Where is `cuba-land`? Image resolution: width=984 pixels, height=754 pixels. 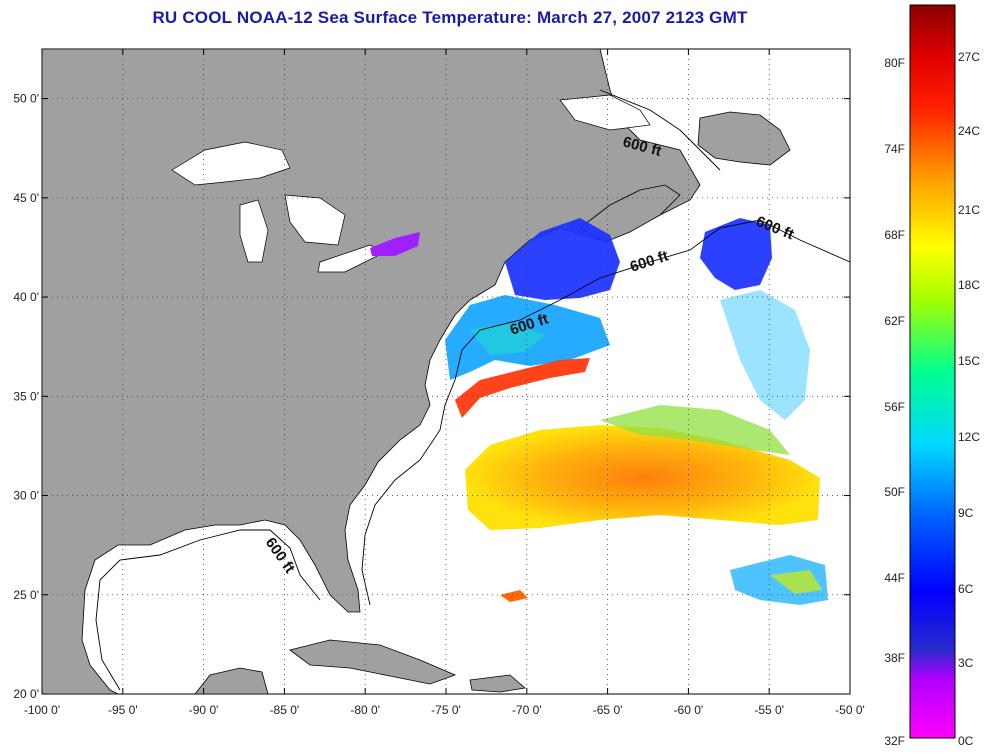
cuba-land is located at coordinates (373, 662).